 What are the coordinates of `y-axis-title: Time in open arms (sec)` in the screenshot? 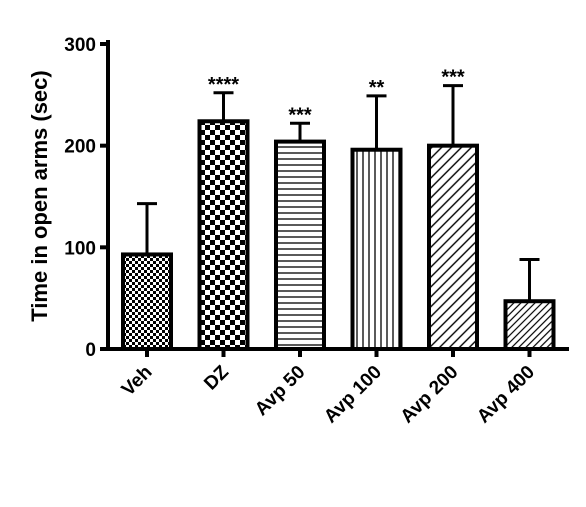 It's located at (39, 195).